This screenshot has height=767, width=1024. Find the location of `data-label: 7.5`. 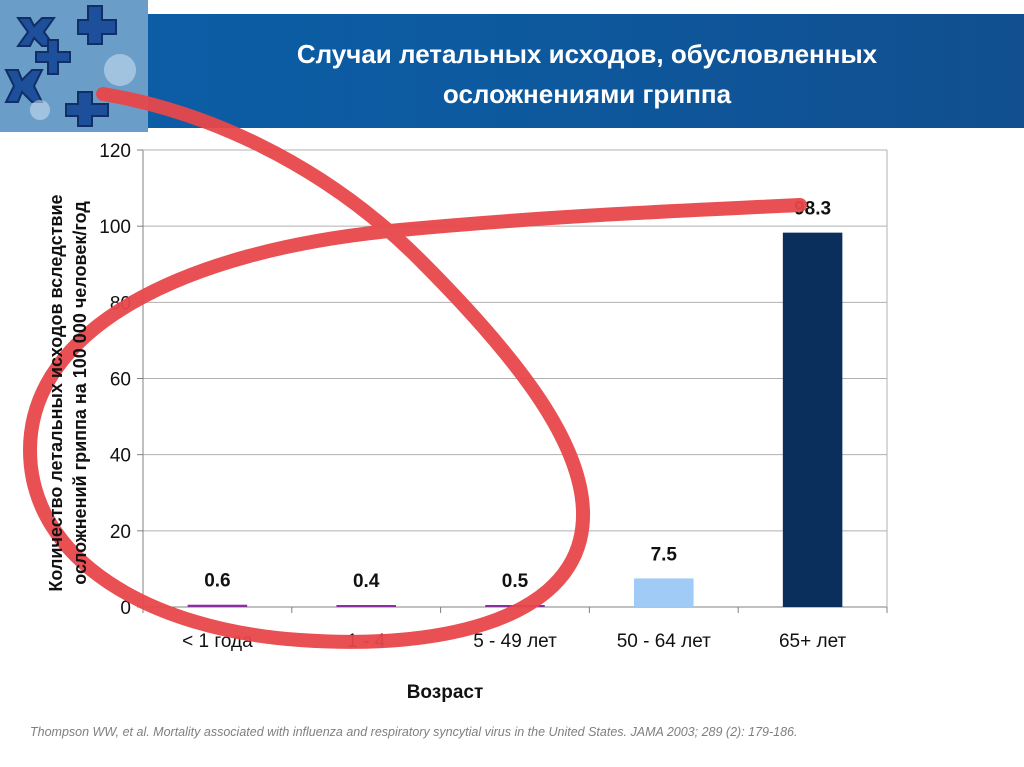

data-label: 7.5 is located at coordinates (664, 554).